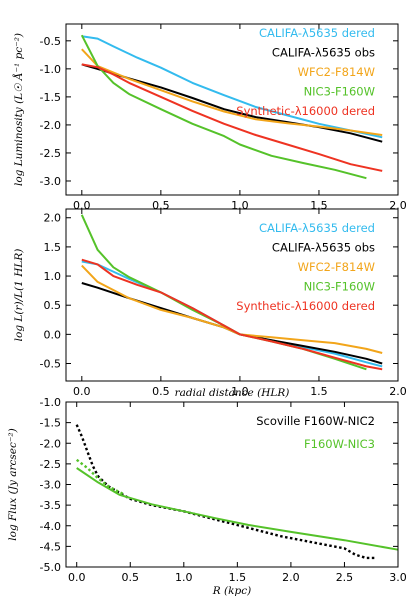  I want to click on y-axis-label: log Flux (Jy arcsec⁻²), so click(13, 484).